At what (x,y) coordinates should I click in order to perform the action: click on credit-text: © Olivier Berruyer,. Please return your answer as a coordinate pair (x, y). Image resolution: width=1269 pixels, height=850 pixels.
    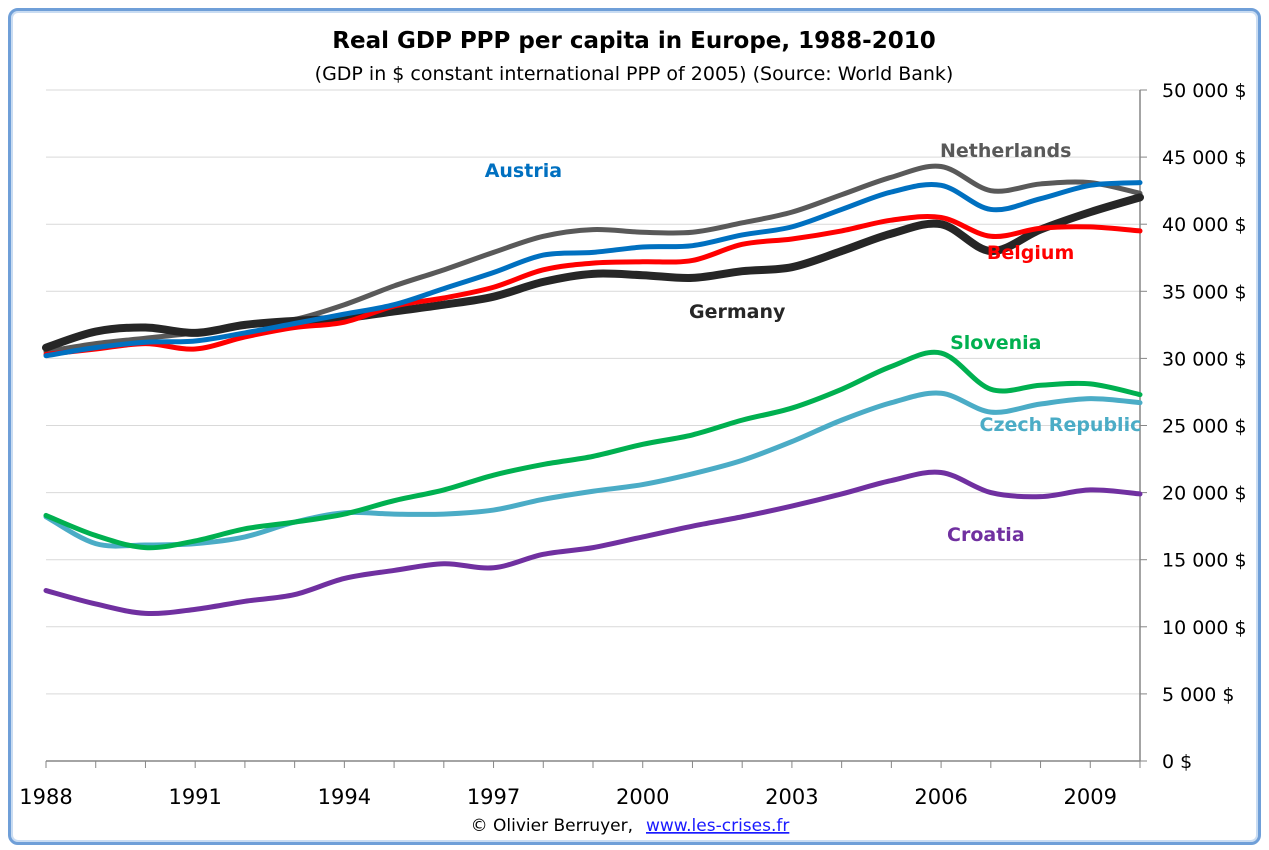
    Looking at the image, I should click on (552, 826).